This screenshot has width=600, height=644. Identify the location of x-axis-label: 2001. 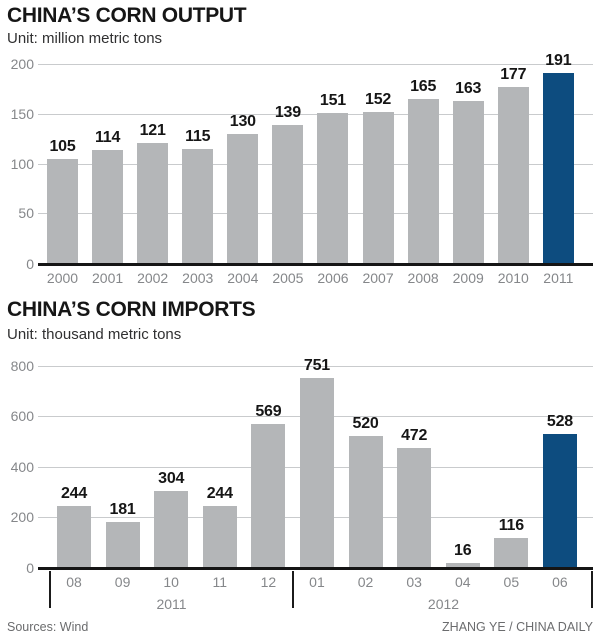
(108, 278).